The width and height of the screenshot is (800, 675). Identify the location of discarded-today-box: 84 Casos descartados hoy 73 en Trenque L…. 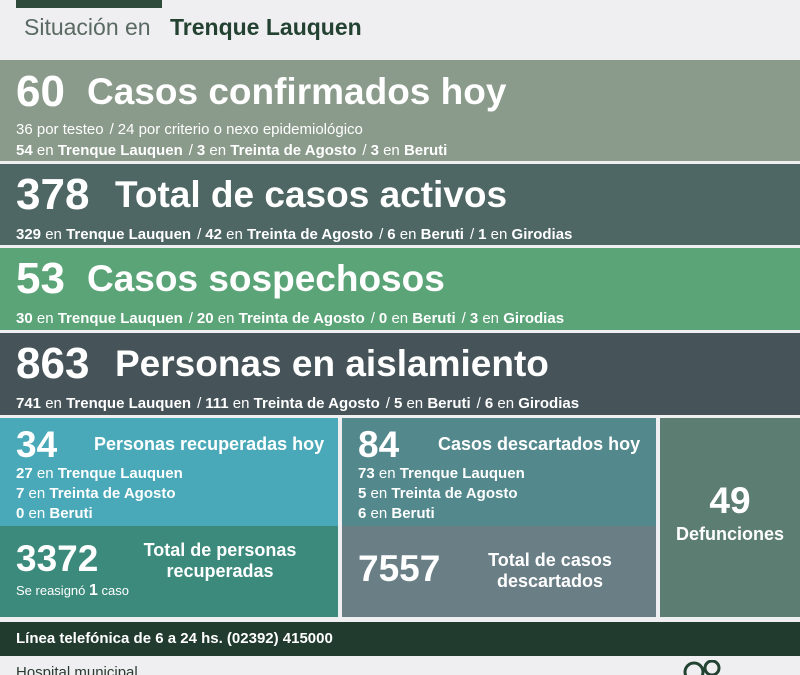
(499, 472).